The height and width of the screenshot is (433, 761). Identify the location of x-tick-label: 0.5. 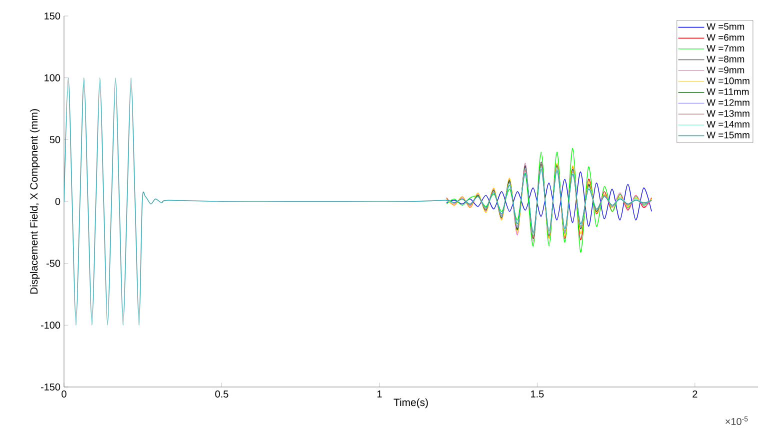
(221, 394).